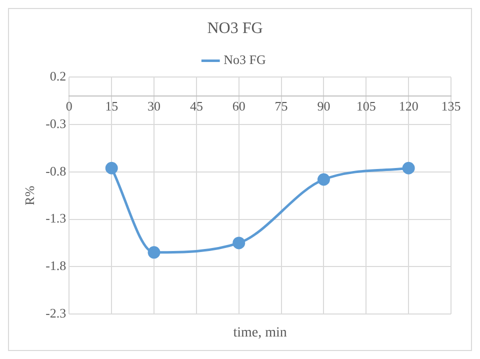 Image resolution: width=480 pixels, height=359 pixels. I want to click on y-tick-label: -1.3, so click(56, 218).